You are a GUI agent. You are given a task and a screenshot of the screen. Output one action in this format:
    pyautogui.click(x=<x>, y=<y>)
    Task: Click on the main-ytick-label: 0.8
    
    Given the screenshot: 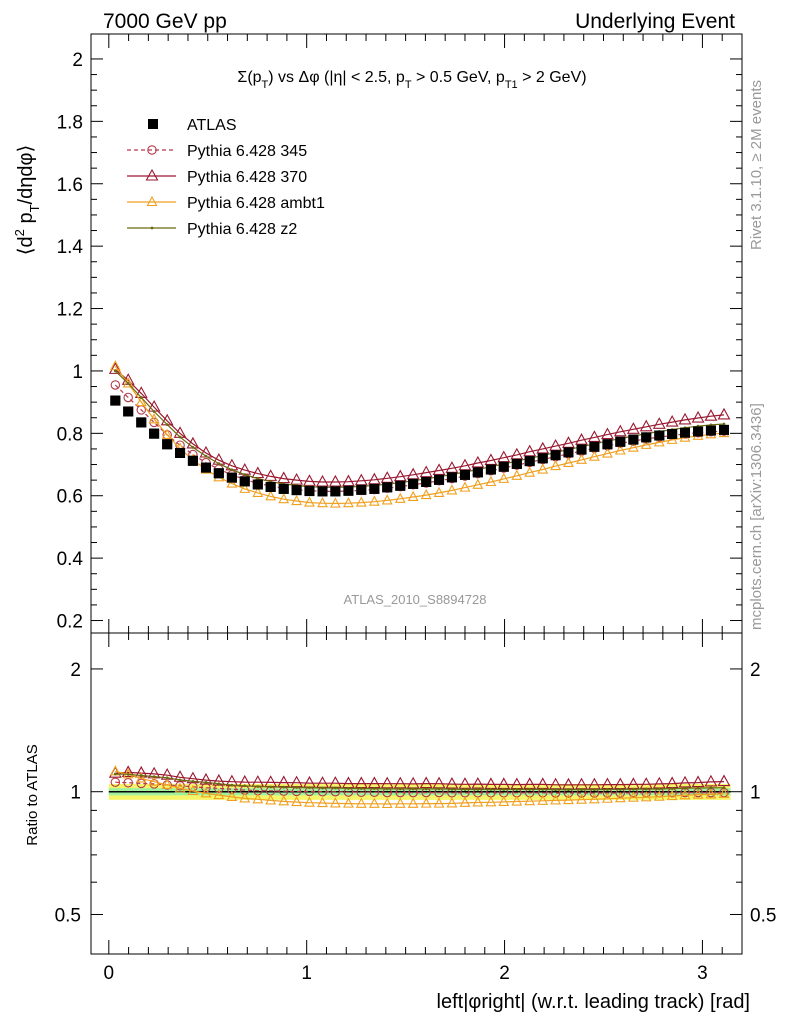 What is the action you would take?
    pyautogui.click(x=70, y=434)
    